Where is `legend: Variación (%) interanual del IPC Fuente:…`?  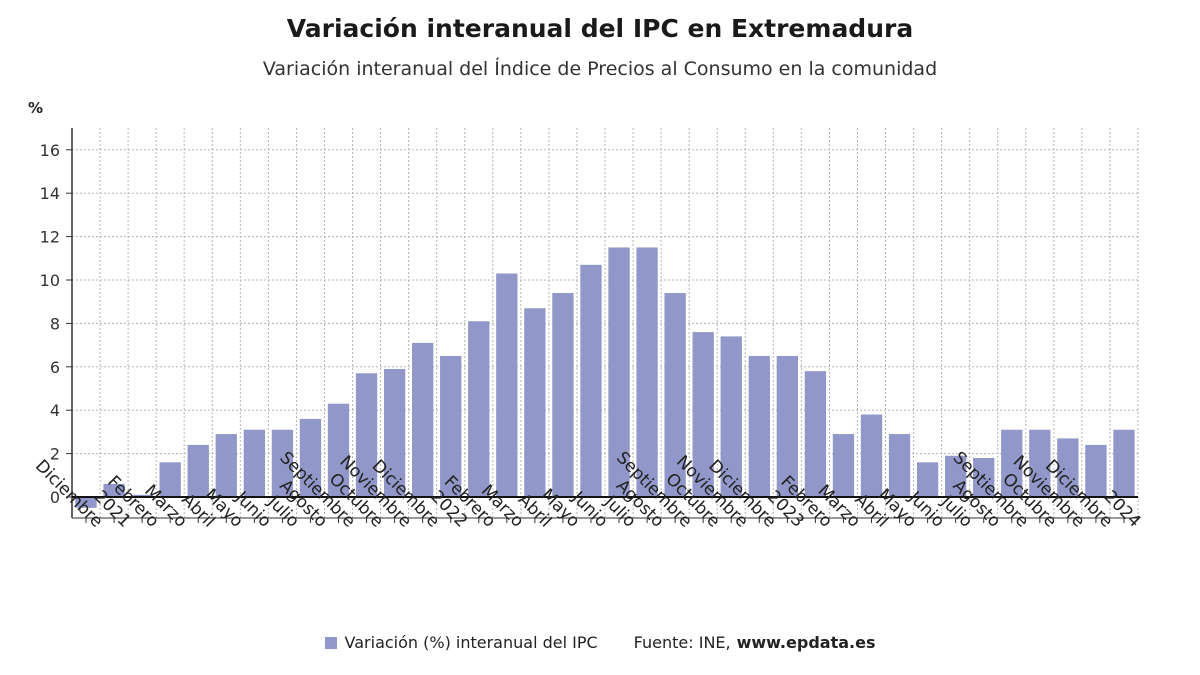
legend: Variación (%) interanual del IPC Fuente:… is located at coordinates (600, 642).